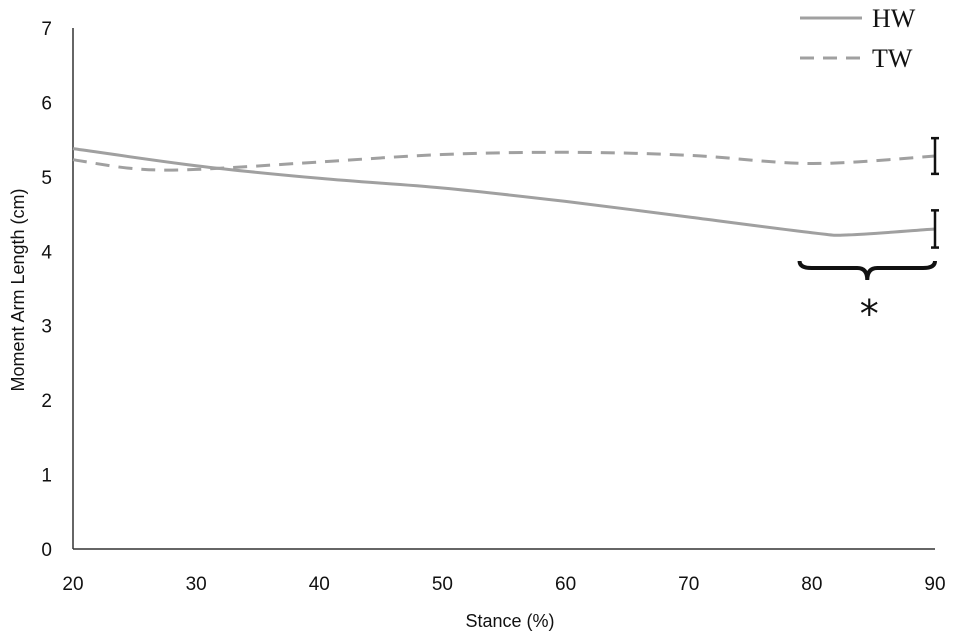 Image resolution: width=955 pixels, height=641 pixels. I want to click on y-tick-label: 3, so click(46, 327).